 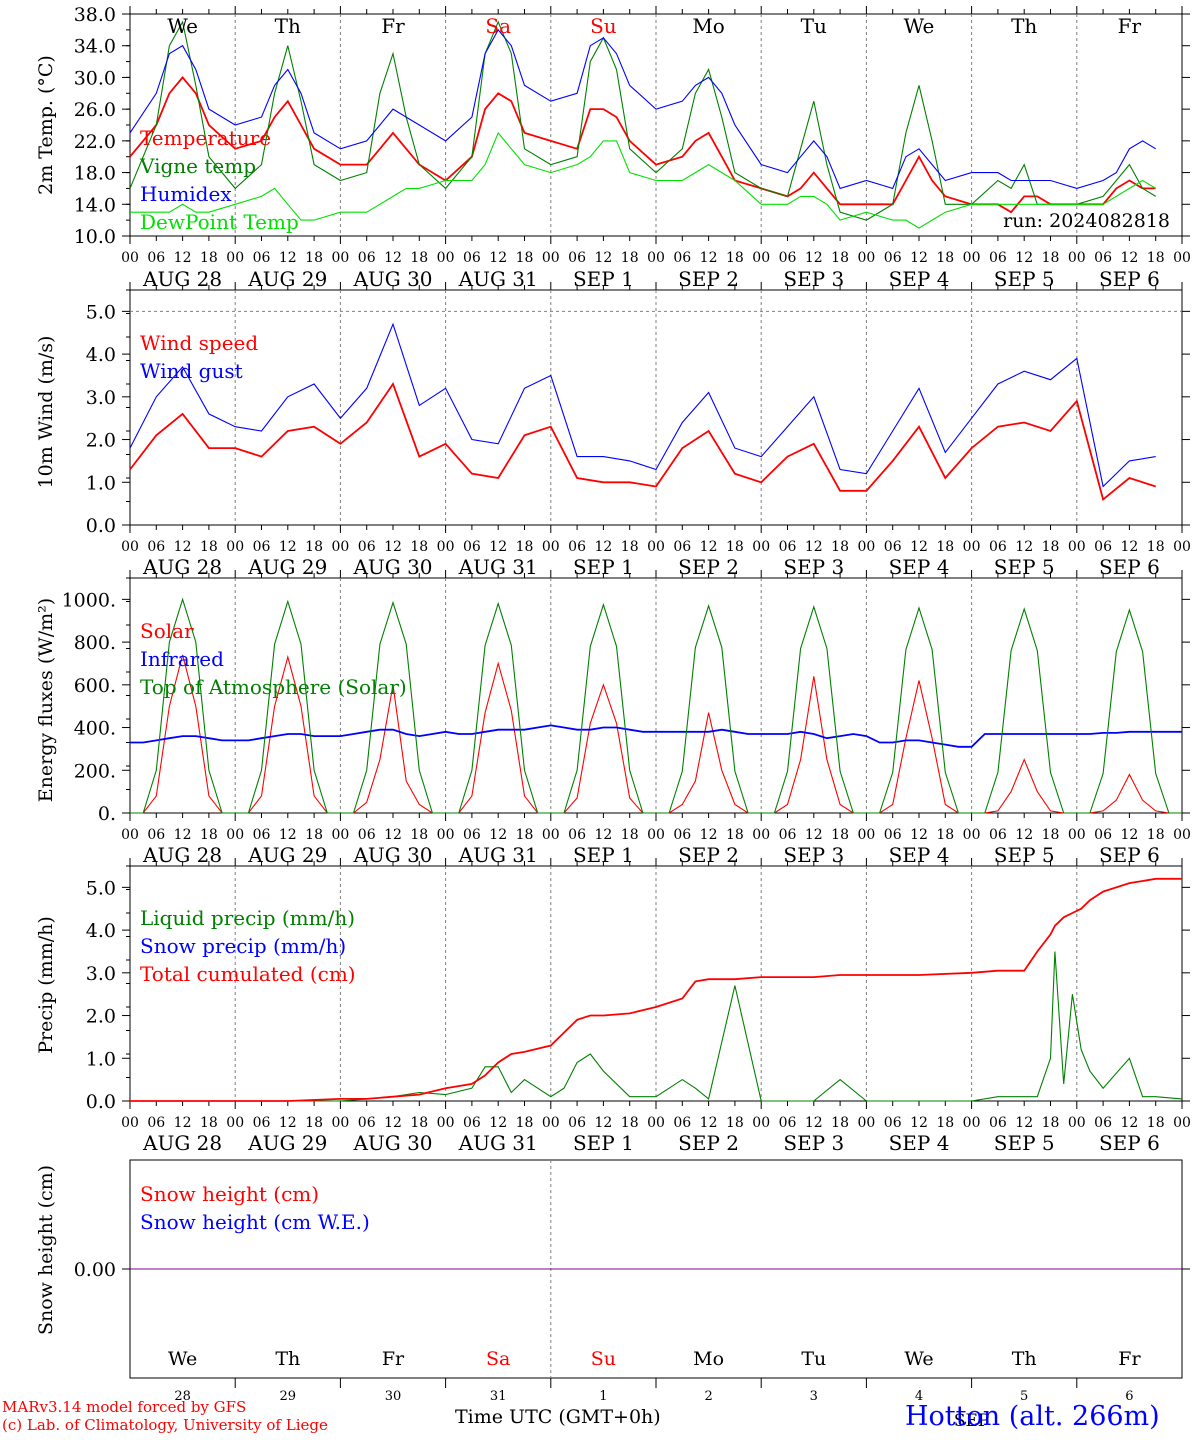 I want to click on legend-entry: Top of Atmosphere (Solar), so click(x=273, y=687).